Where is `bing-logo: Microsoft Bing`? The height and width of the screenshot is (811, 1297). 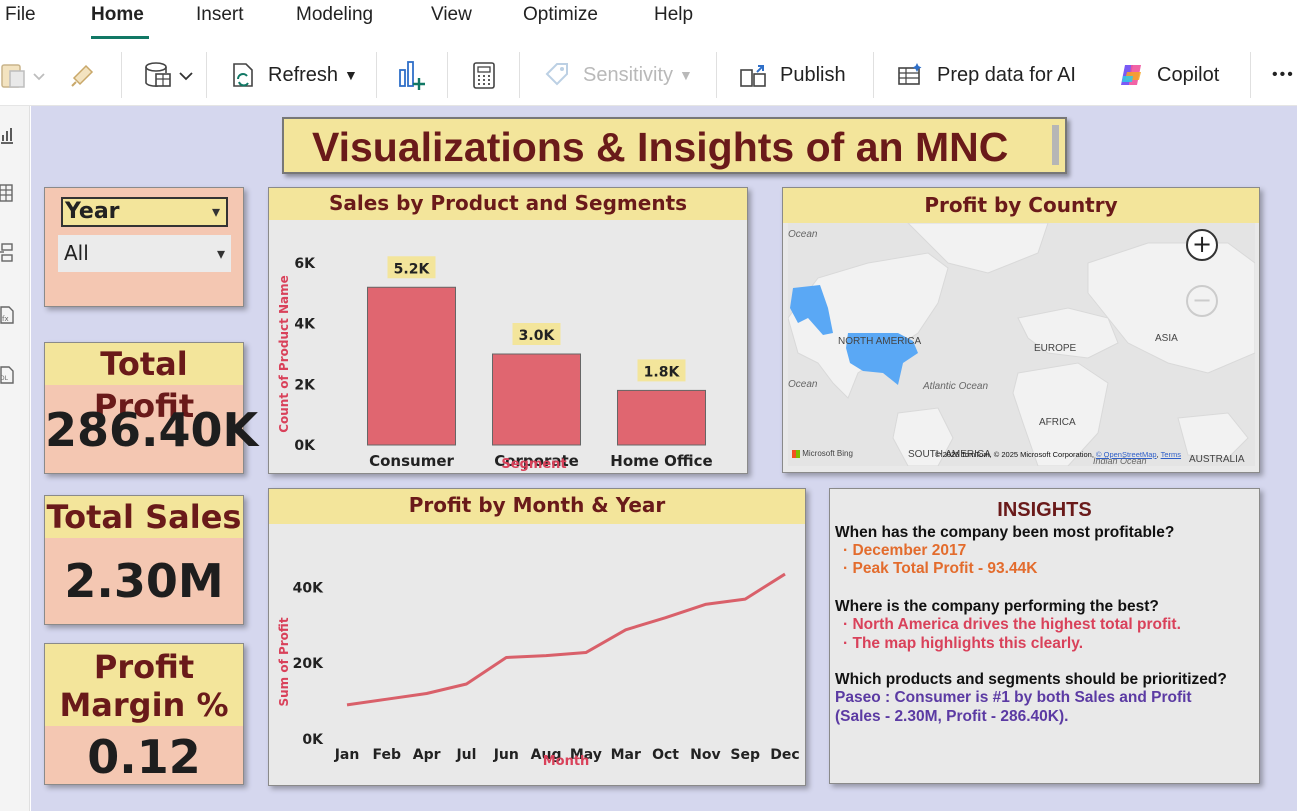
bing-logo: Microsoft Bing is located at coordinates (822, 453).